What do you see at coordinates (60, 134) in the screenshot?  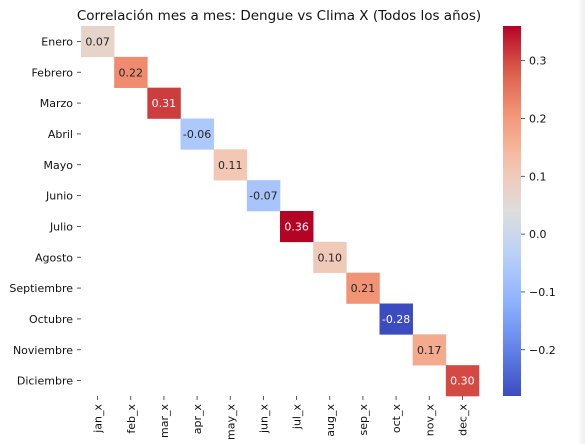 I see `row-label: Abril` at bounding box center [60, 134].